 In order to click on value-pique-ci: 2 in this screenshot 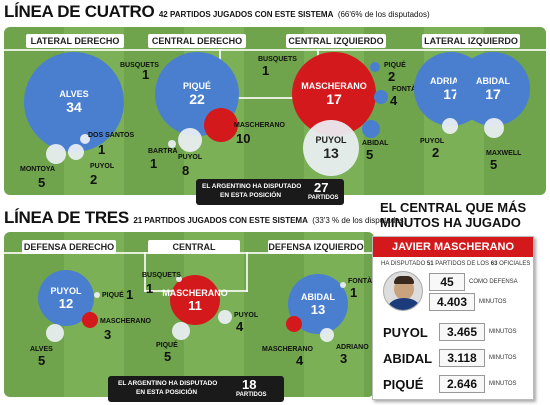, I will do `click(392, 76)`.